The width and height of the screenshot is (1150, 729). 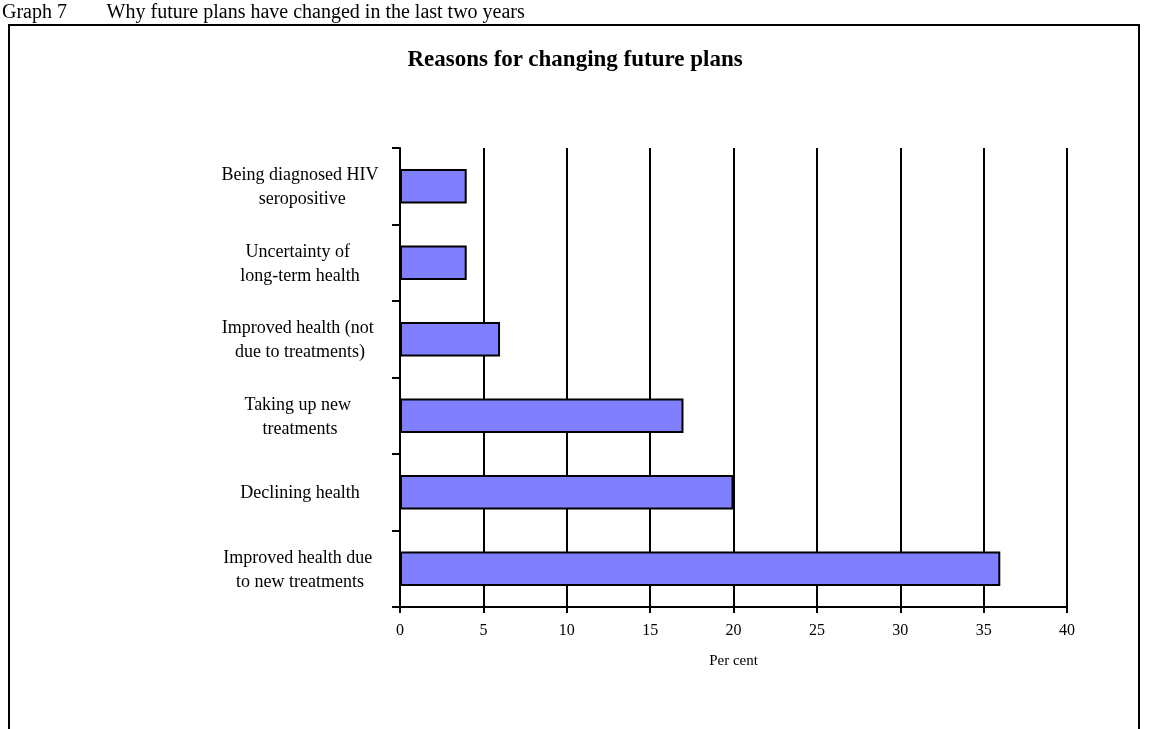 I want to click on y-tick-label: Declining health, so click(x=300, y=492).